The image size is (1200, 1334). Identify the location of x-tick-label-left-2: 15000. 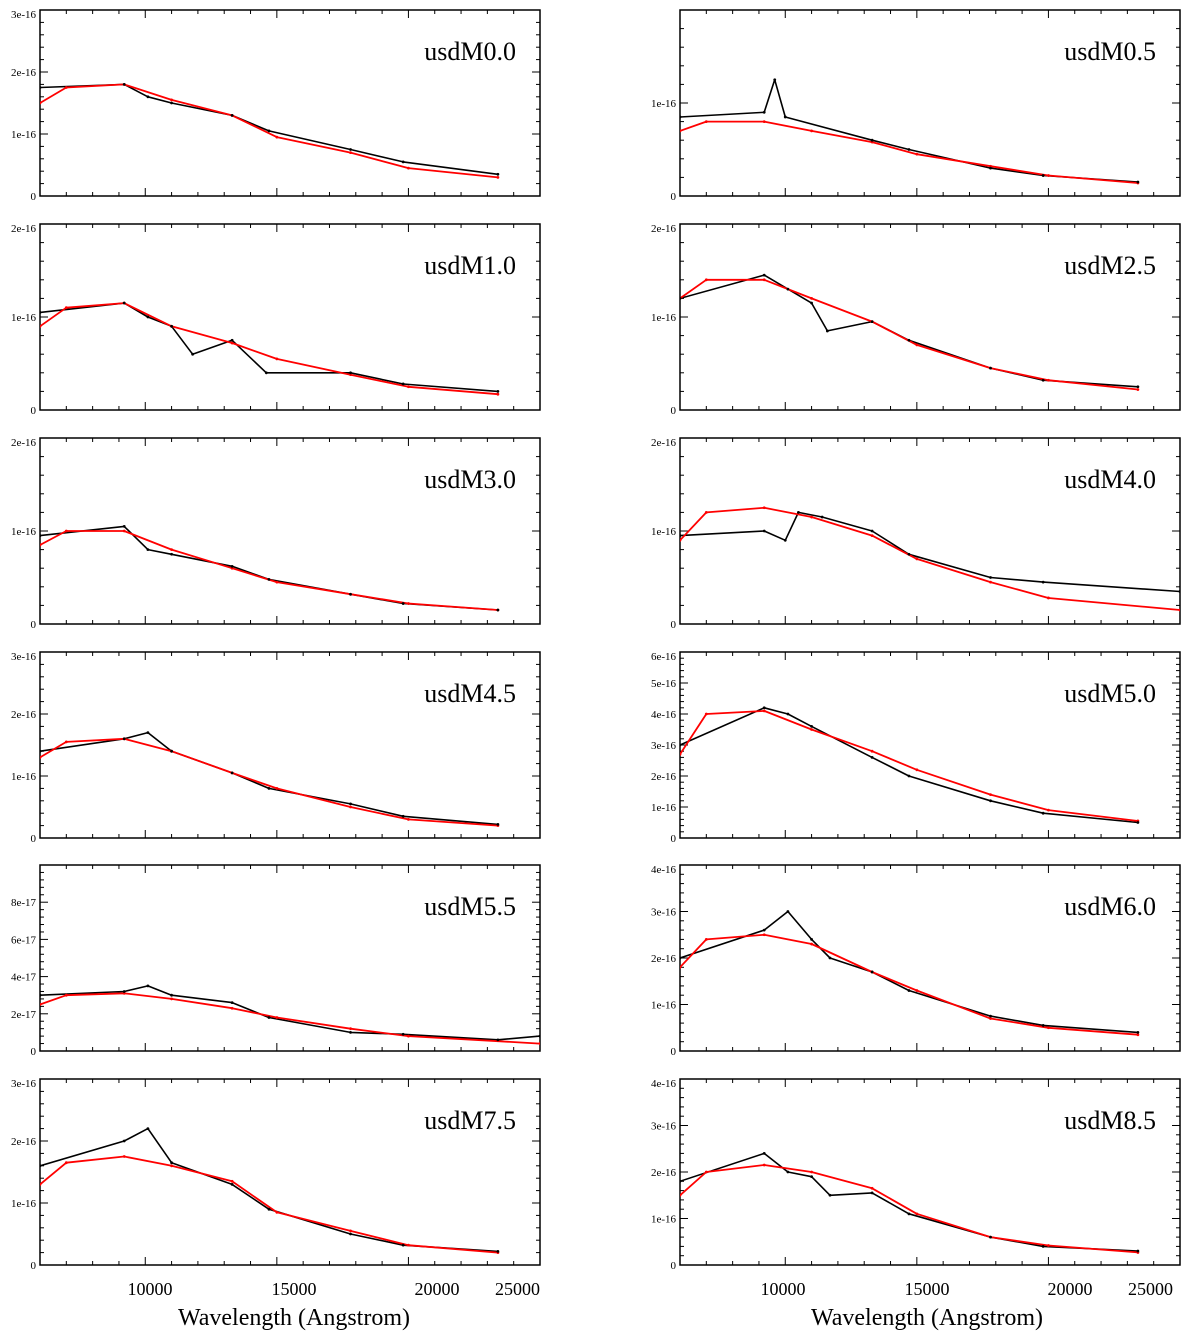
(294, 1289).